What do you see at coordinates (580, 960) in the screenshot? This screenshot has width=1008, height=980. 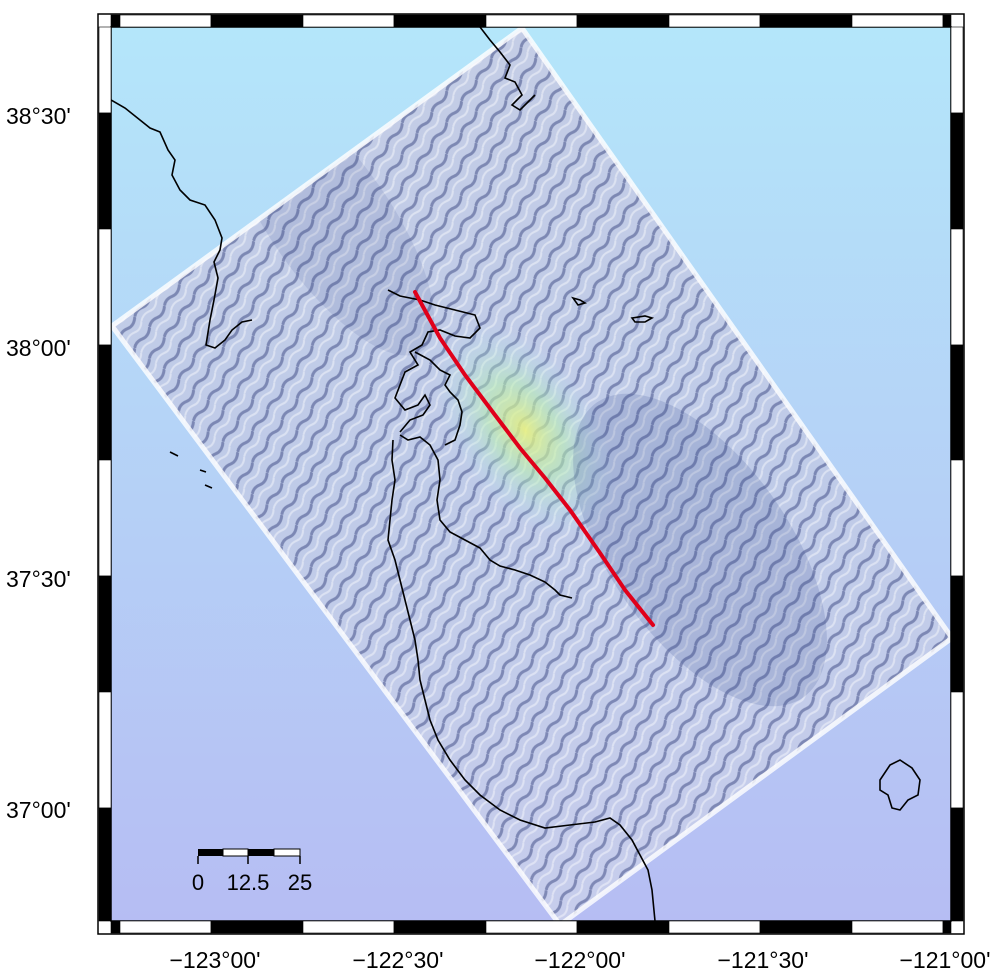 I see `lon-label-122-00: −122°00'` at bounding box center [580, 960].